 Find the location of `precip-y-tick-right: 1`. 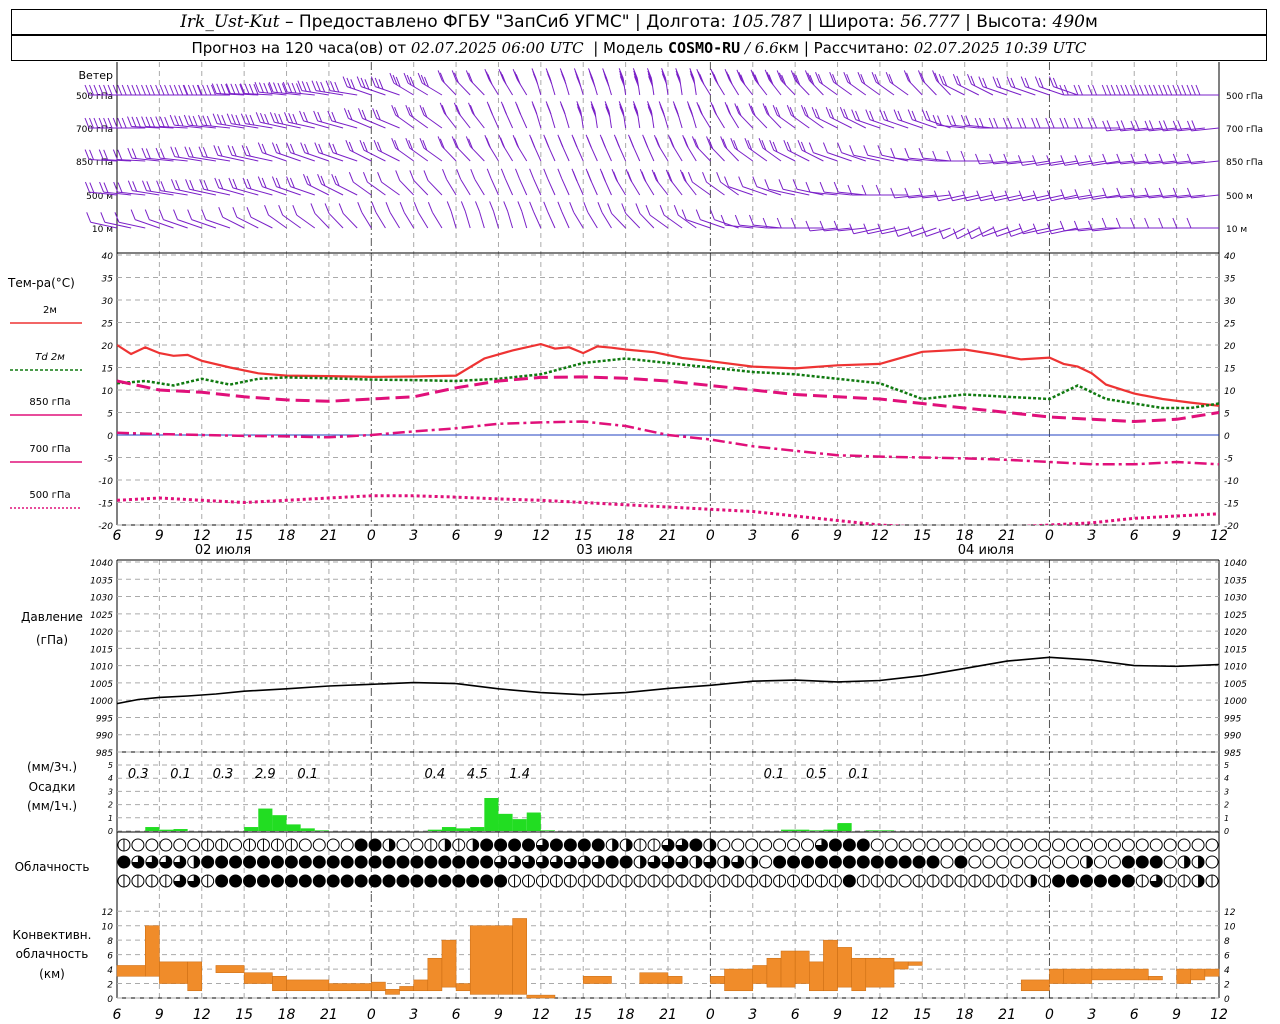

precip-y-tick-right: 1 is located at coordinates (1226, 818).